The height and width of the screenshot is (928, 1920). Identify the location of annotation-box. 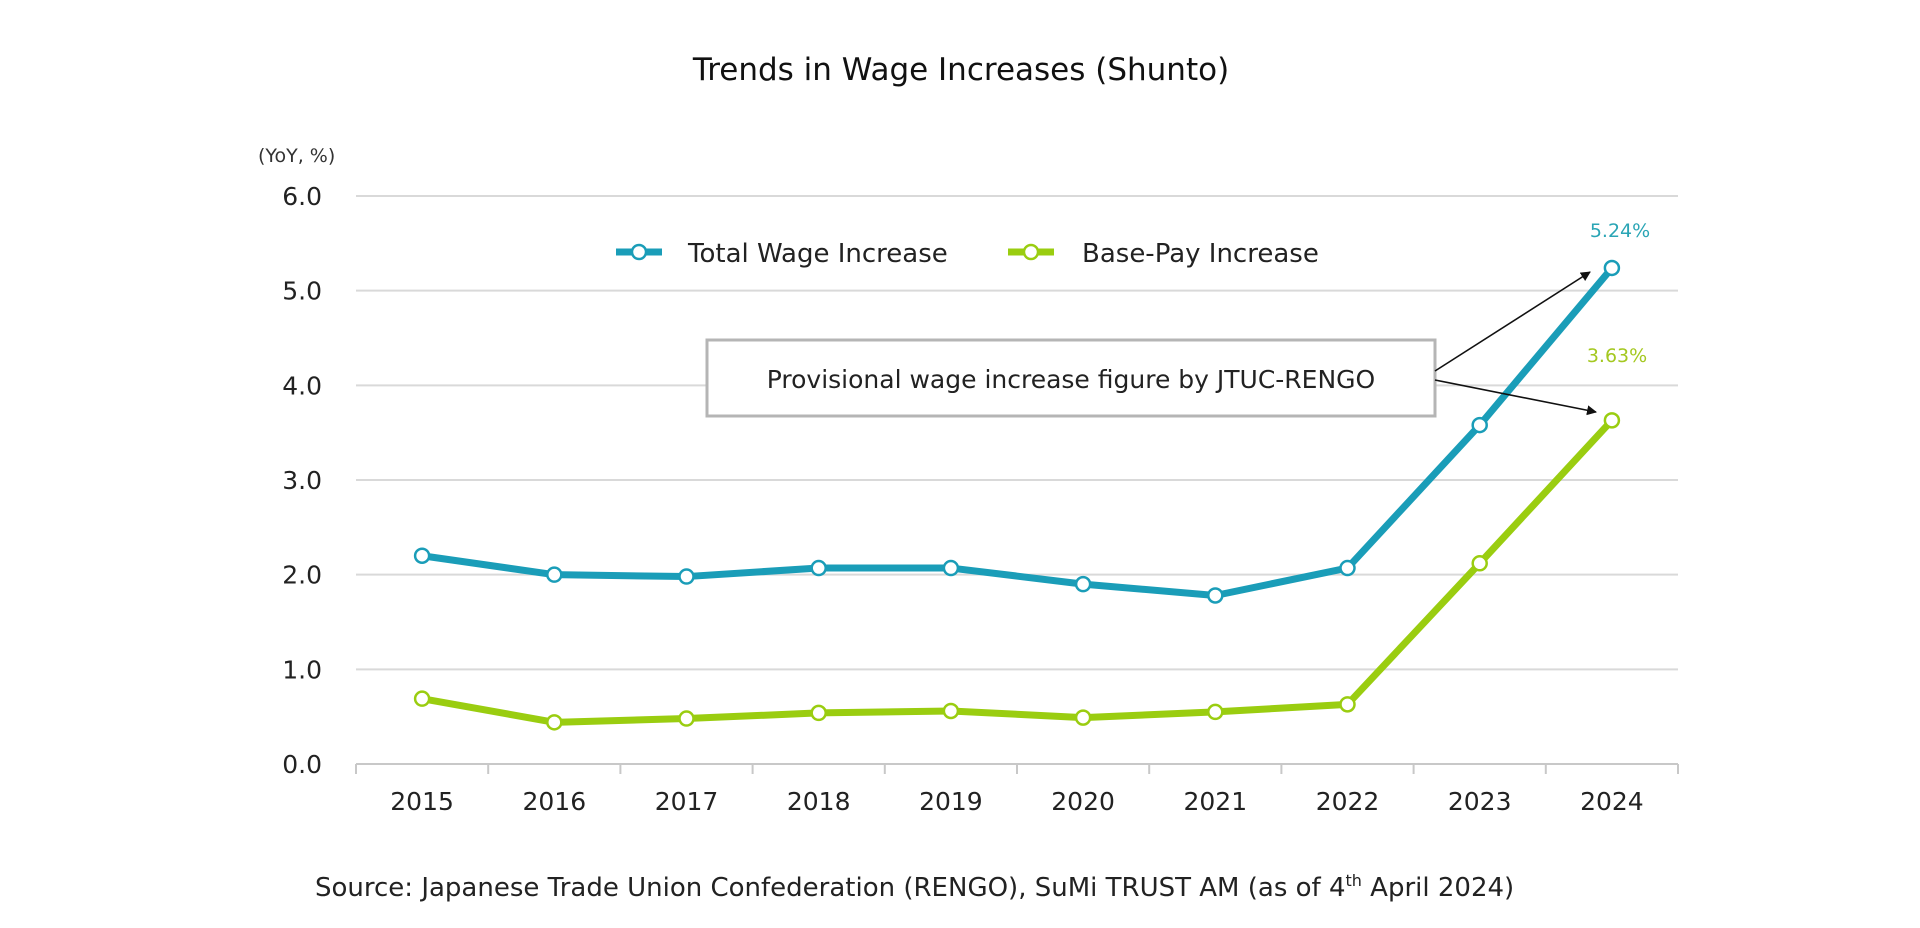
(1071, 378).